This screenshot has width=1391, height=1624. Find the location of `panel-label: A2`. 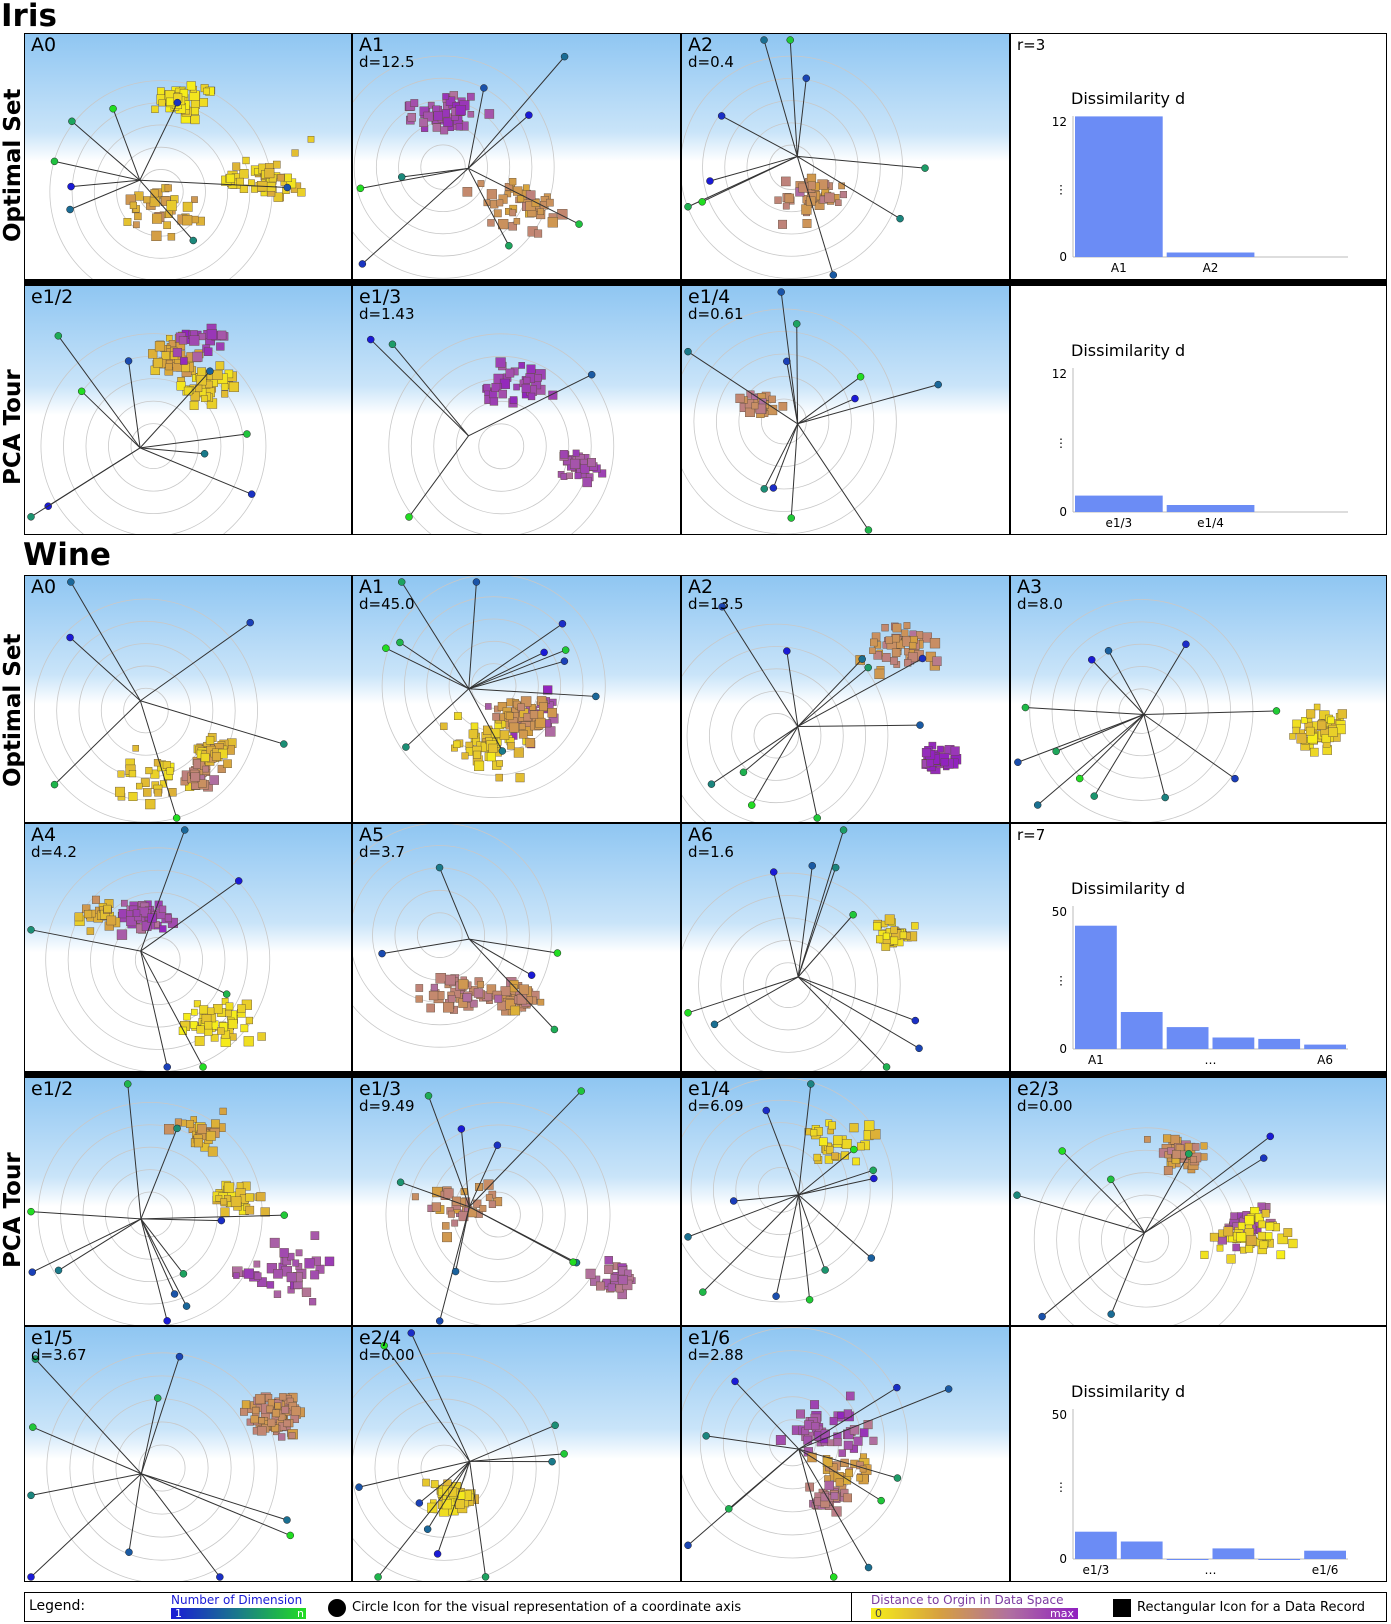

panel-label: A2 is located at coordinates (701, 45).